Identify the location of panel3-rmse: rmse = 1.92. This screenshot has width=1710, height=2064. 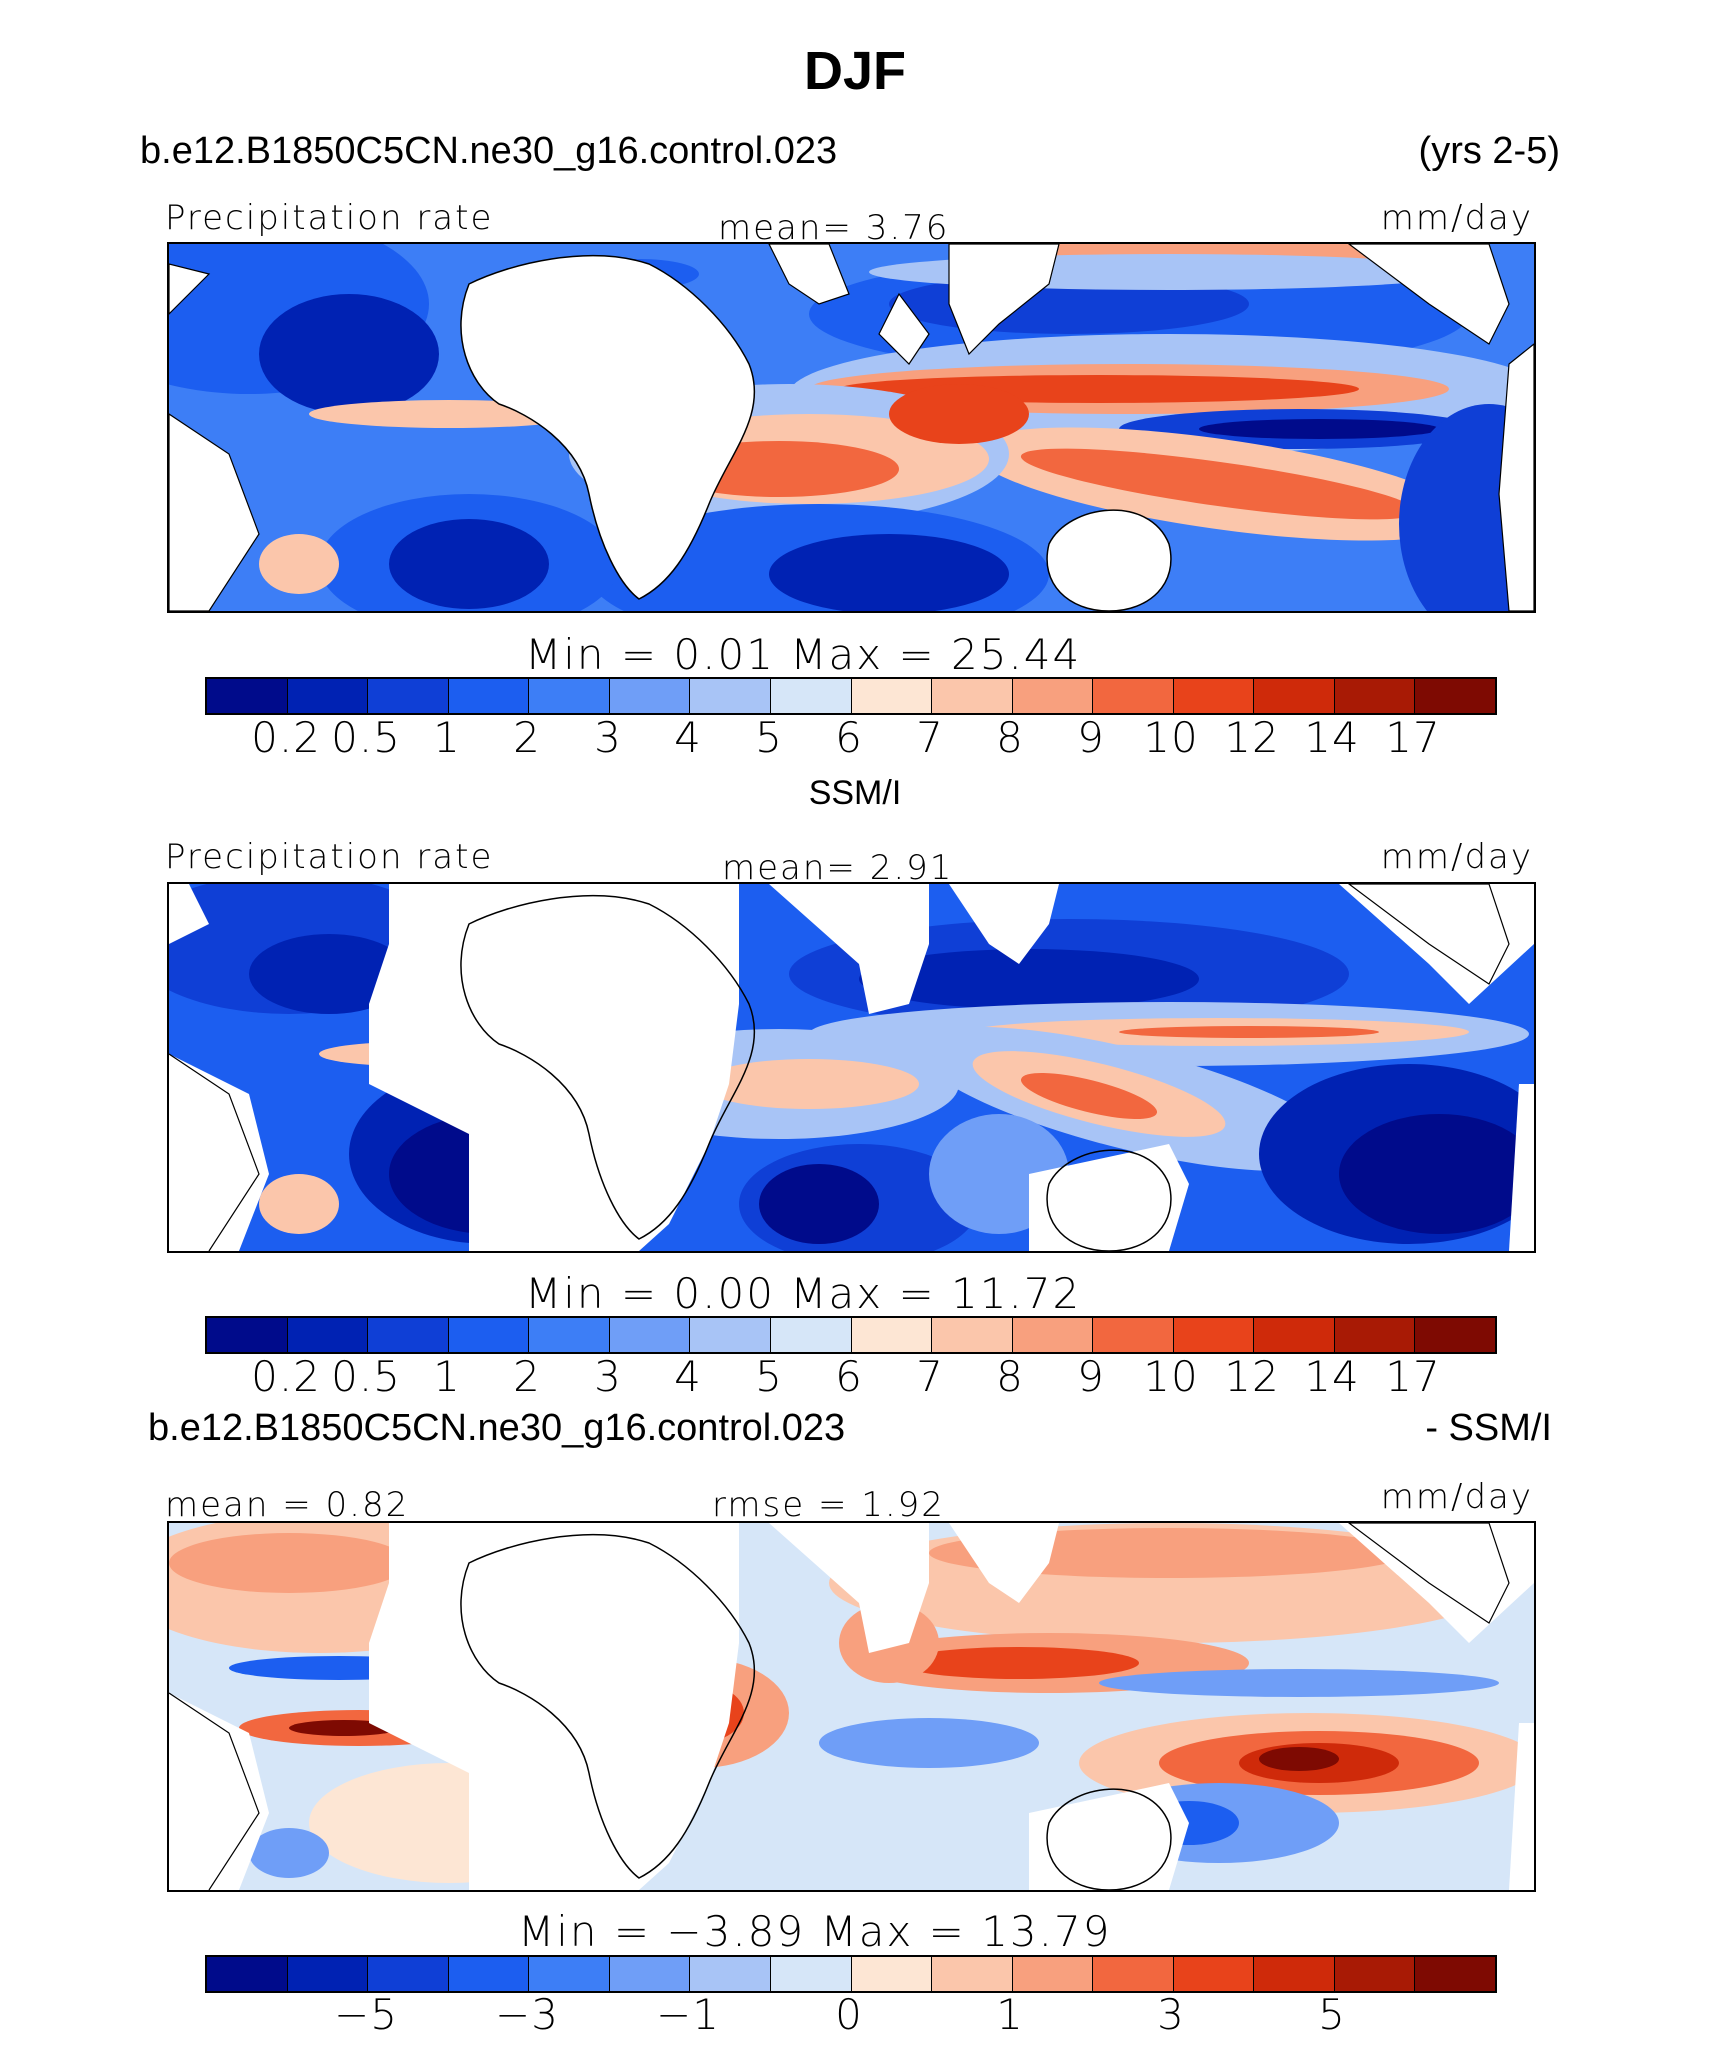
(828, 1505).